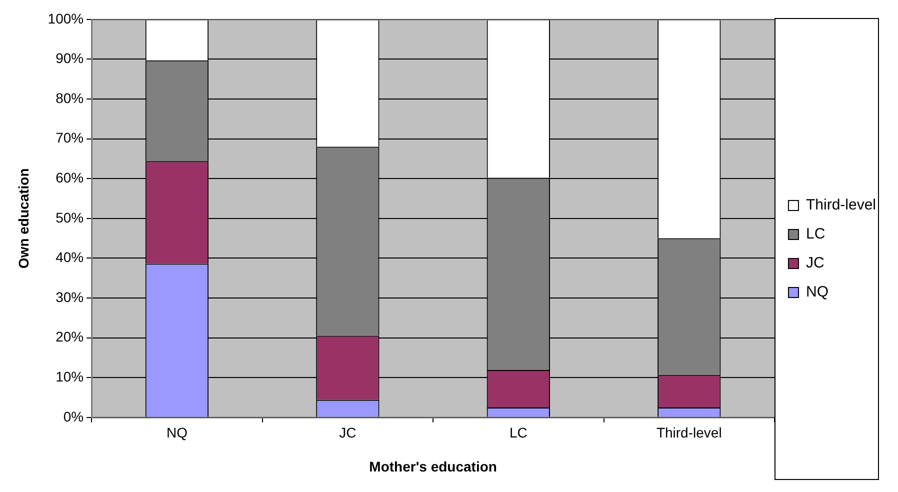  I want to click on y-tick-label: 40%, so click(70, 257).